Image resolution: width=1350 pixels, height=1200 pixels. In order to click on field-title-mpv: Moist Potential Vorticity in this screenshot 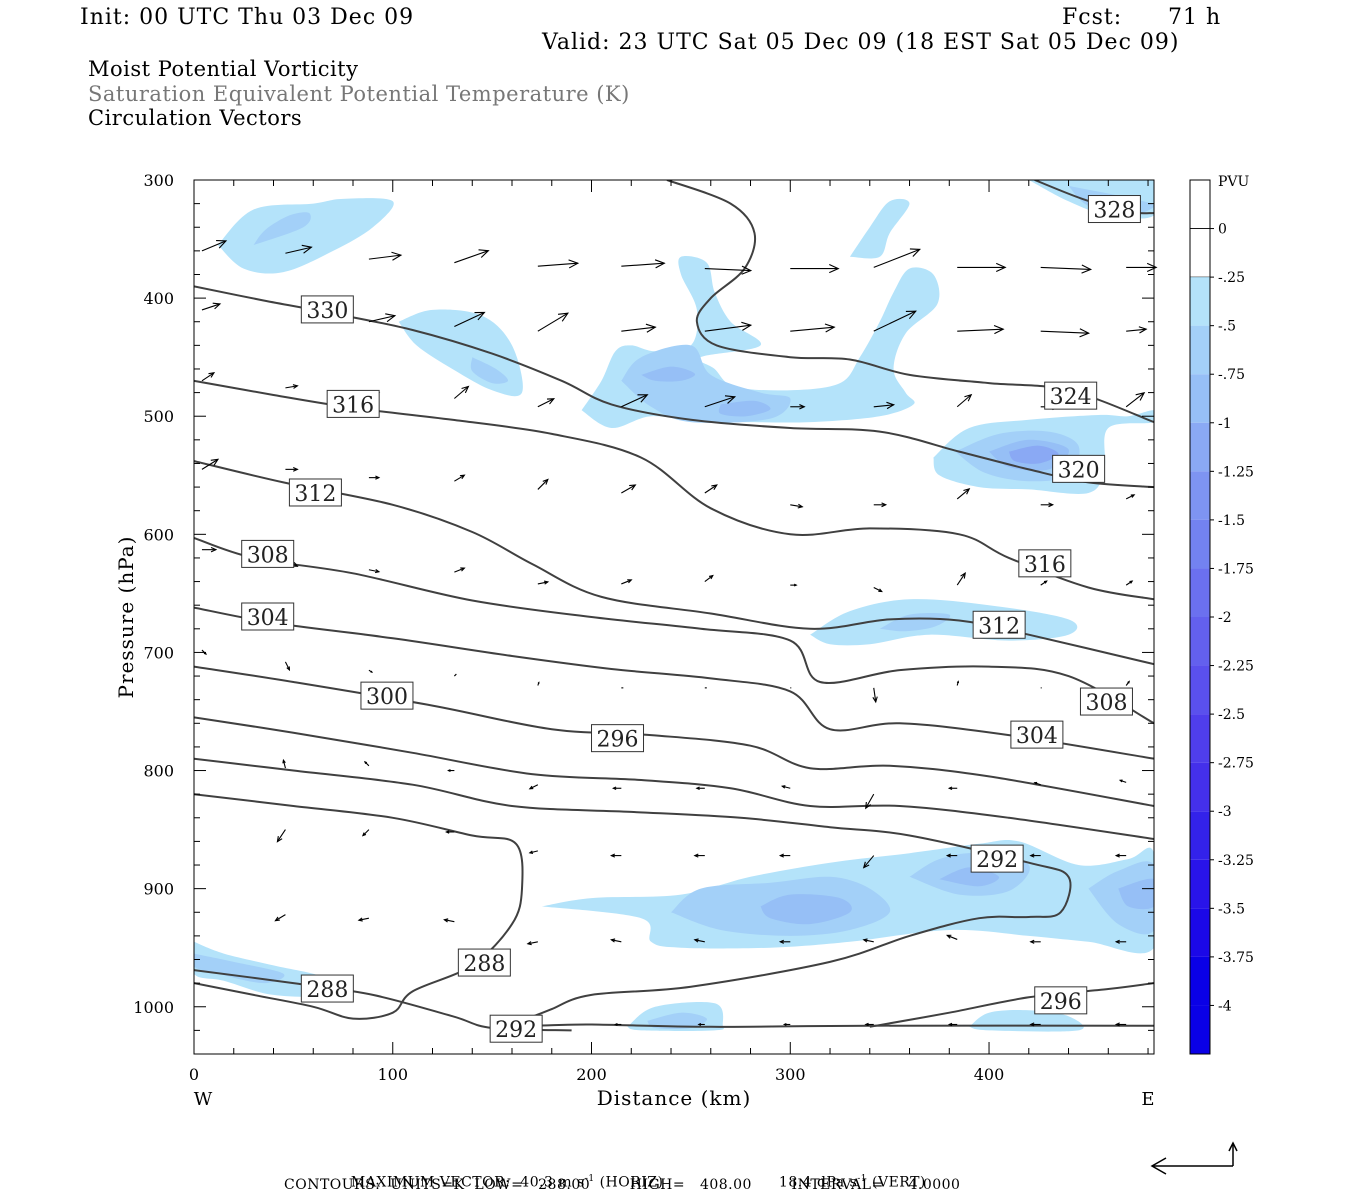, I will do `click(223, 69)`.